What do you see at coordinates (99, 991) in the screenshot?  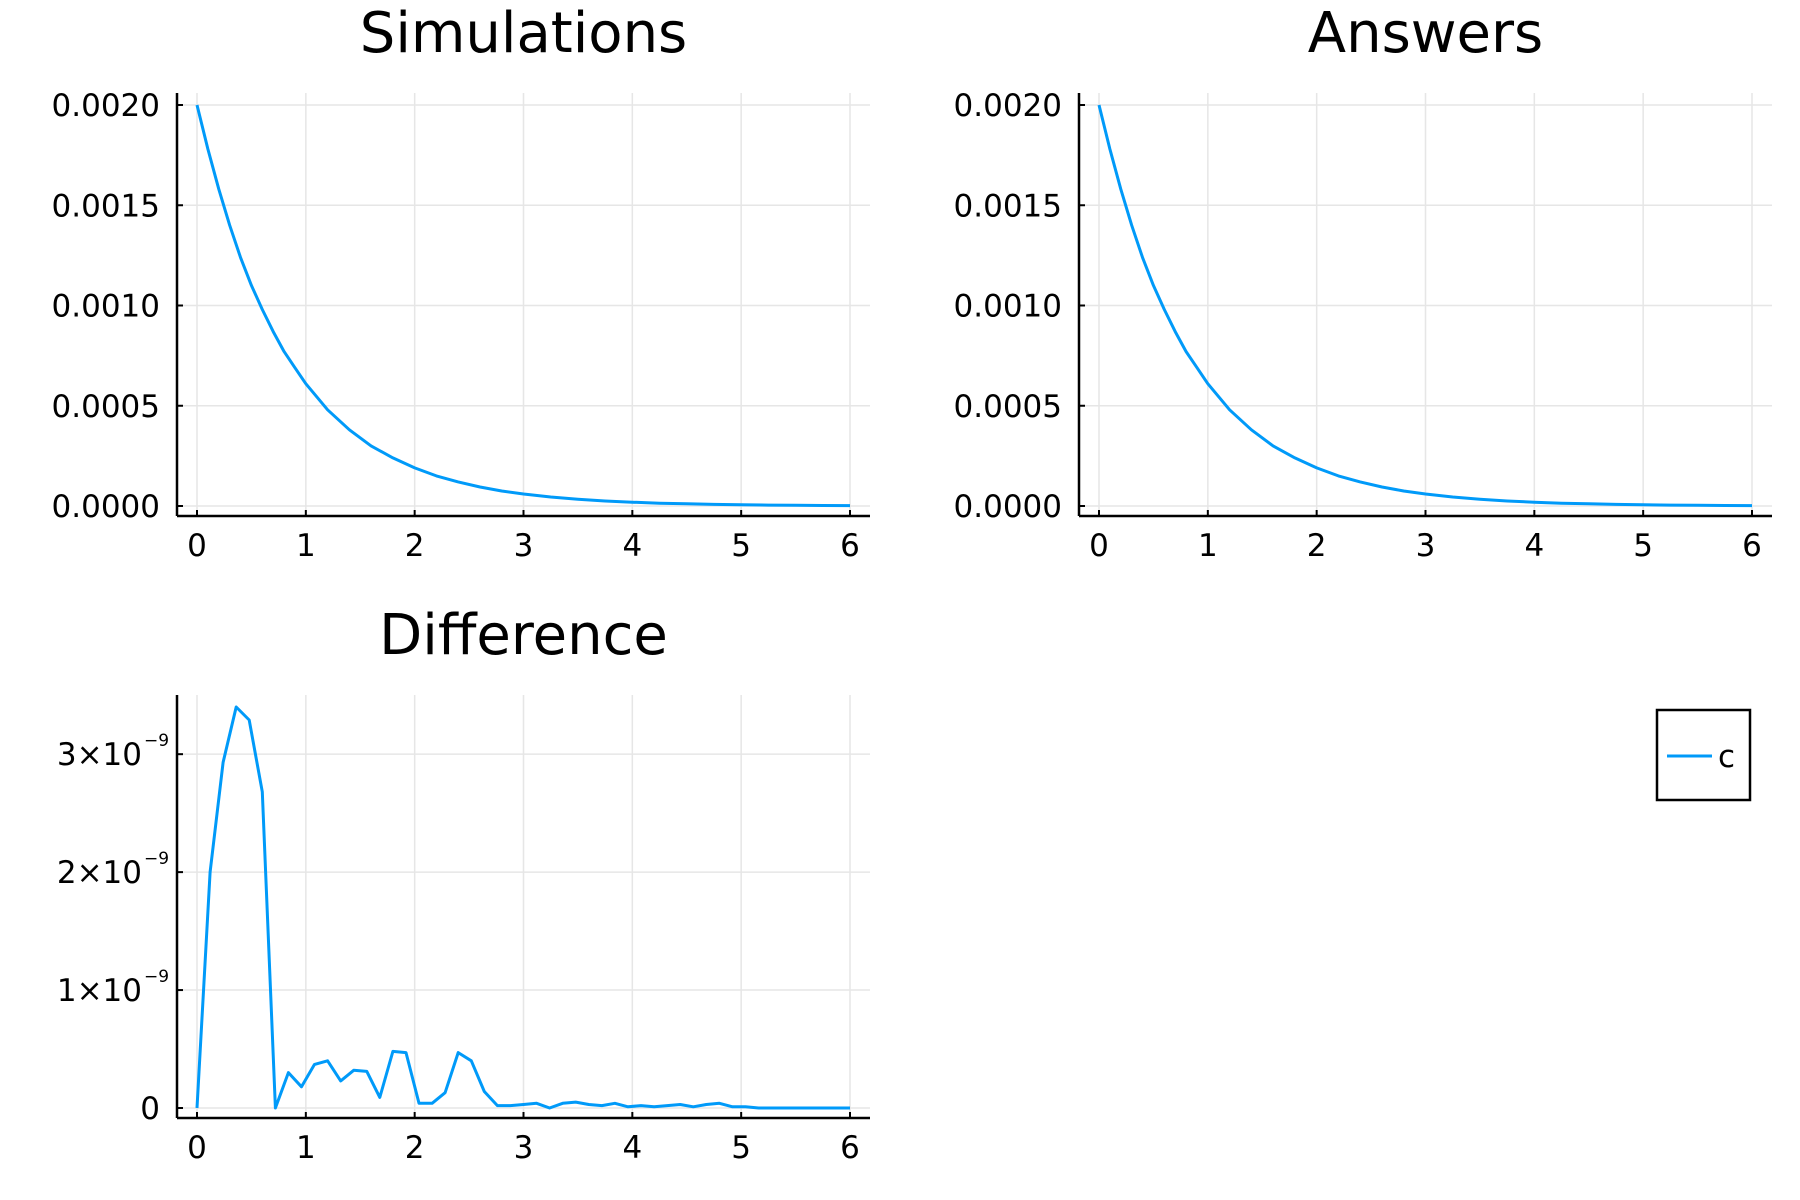 I see `y-tick-label: 1×10` at bounding box center [99, 991].